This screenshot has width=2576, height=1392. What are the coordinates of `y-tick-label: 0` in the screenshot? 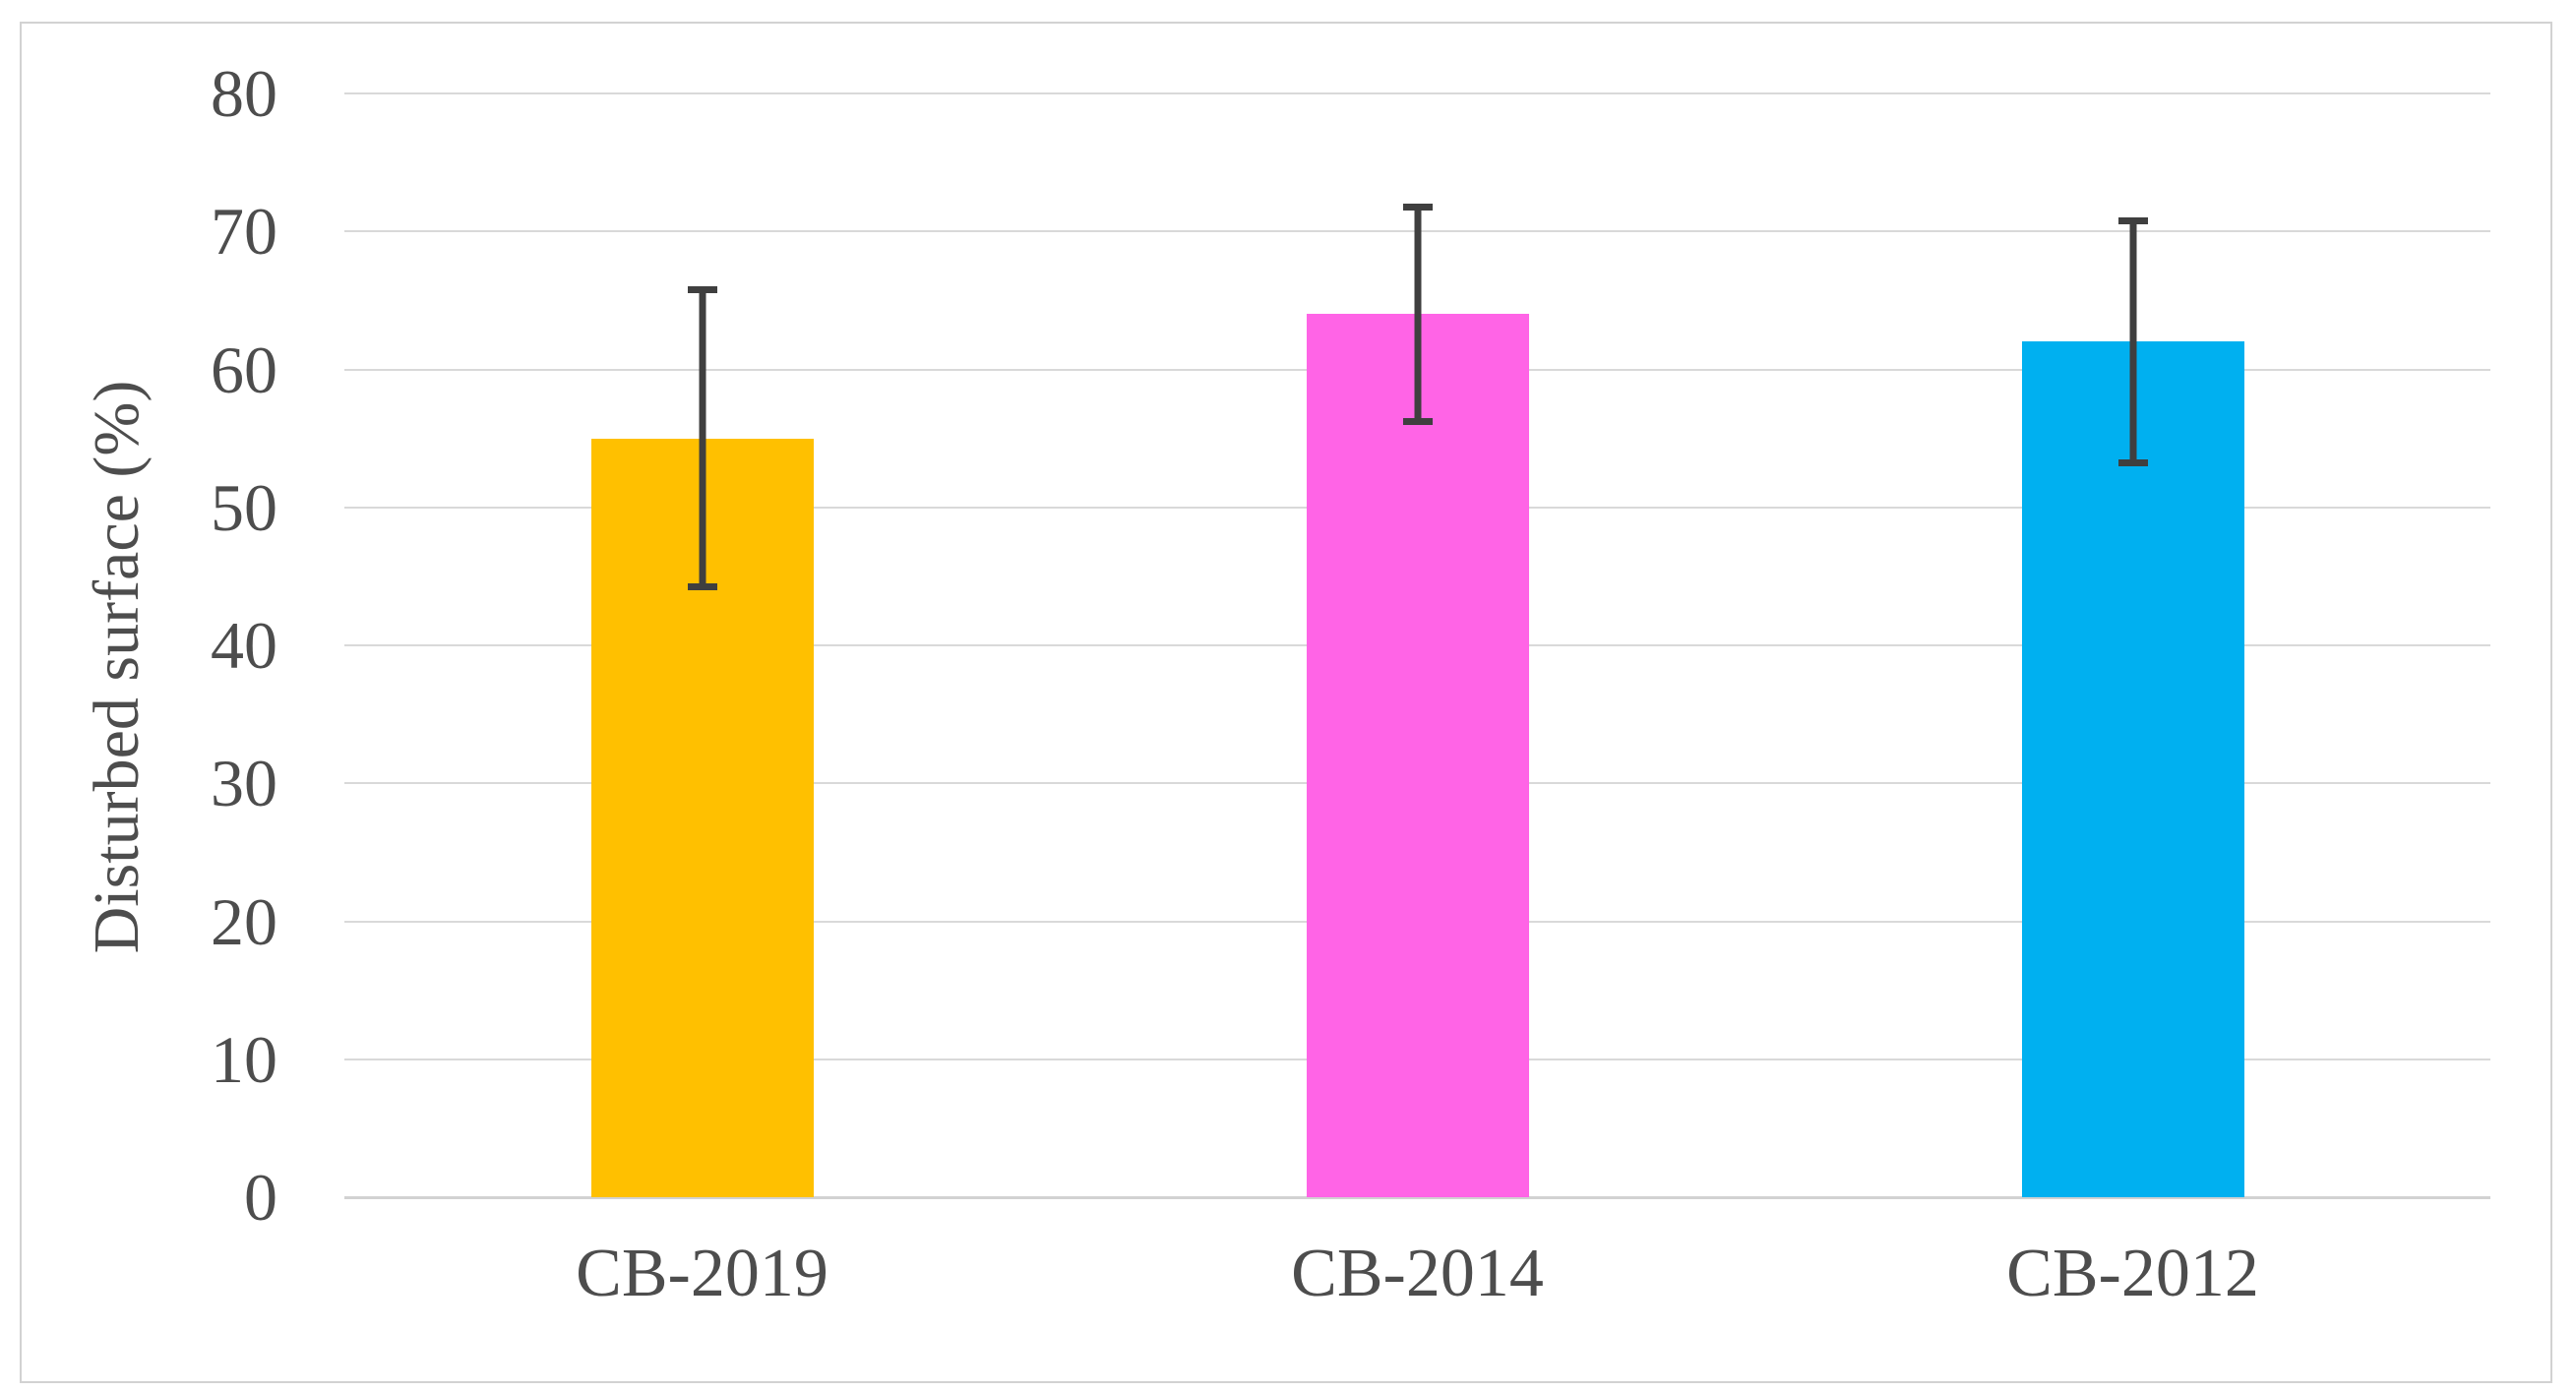 It's located at (260, 1198).